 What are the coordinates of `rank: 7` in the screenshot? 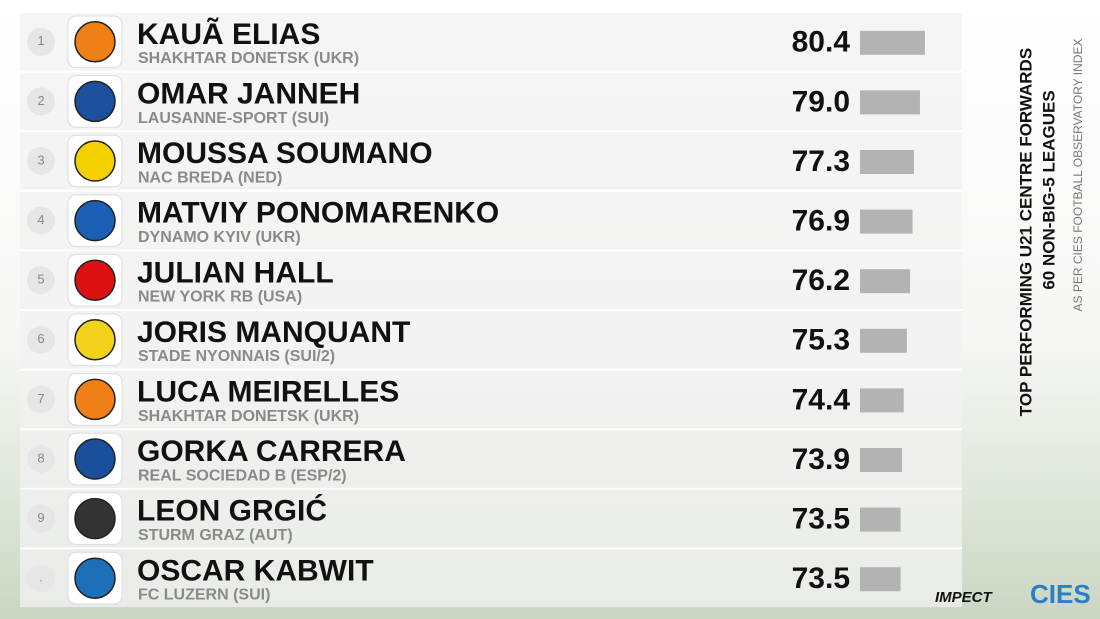 It's located at (40, 398).